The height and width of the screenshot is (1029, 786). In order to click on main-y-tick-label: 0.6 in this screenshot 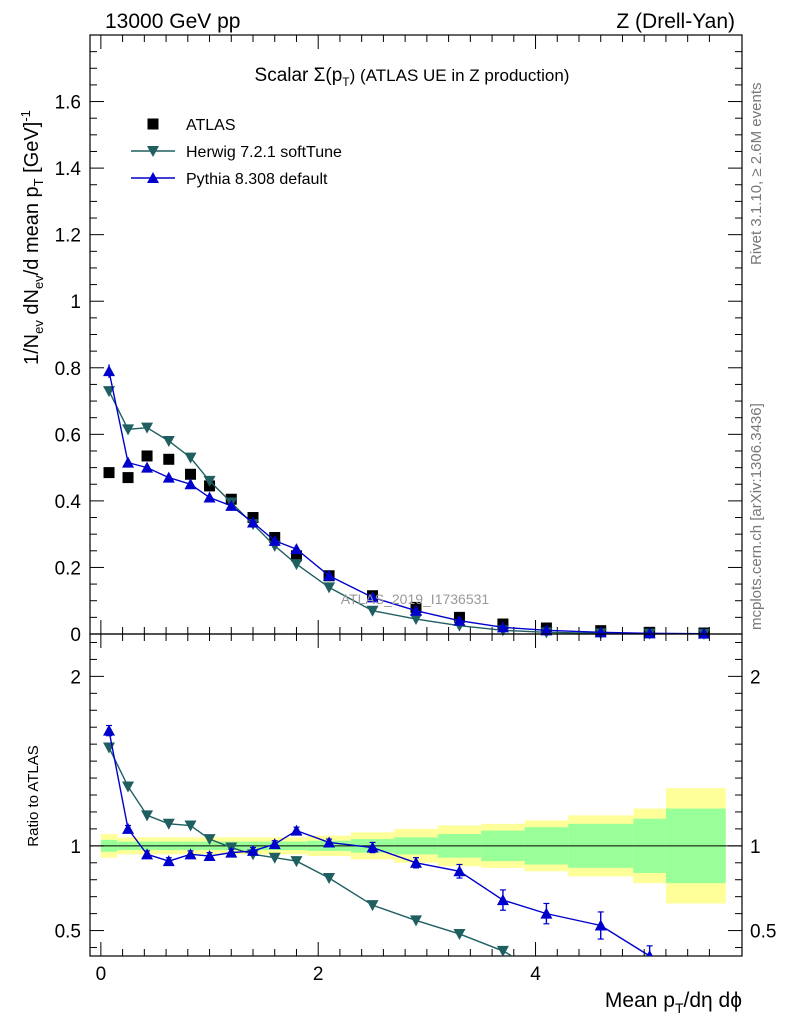, I will do `click(68, 435)`.